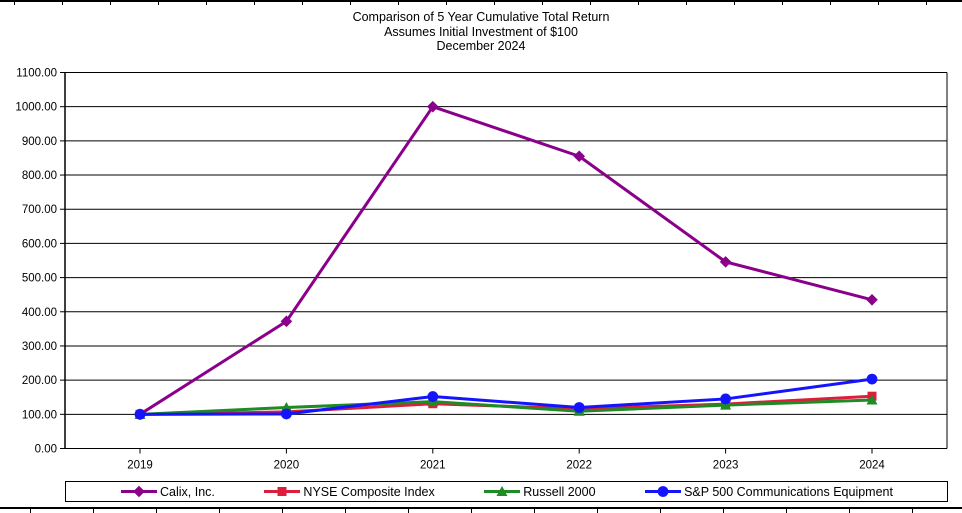  Describe the element at coordinates (726, 466) in the screenshot. I see `x-axis-label: 2023` at that location.